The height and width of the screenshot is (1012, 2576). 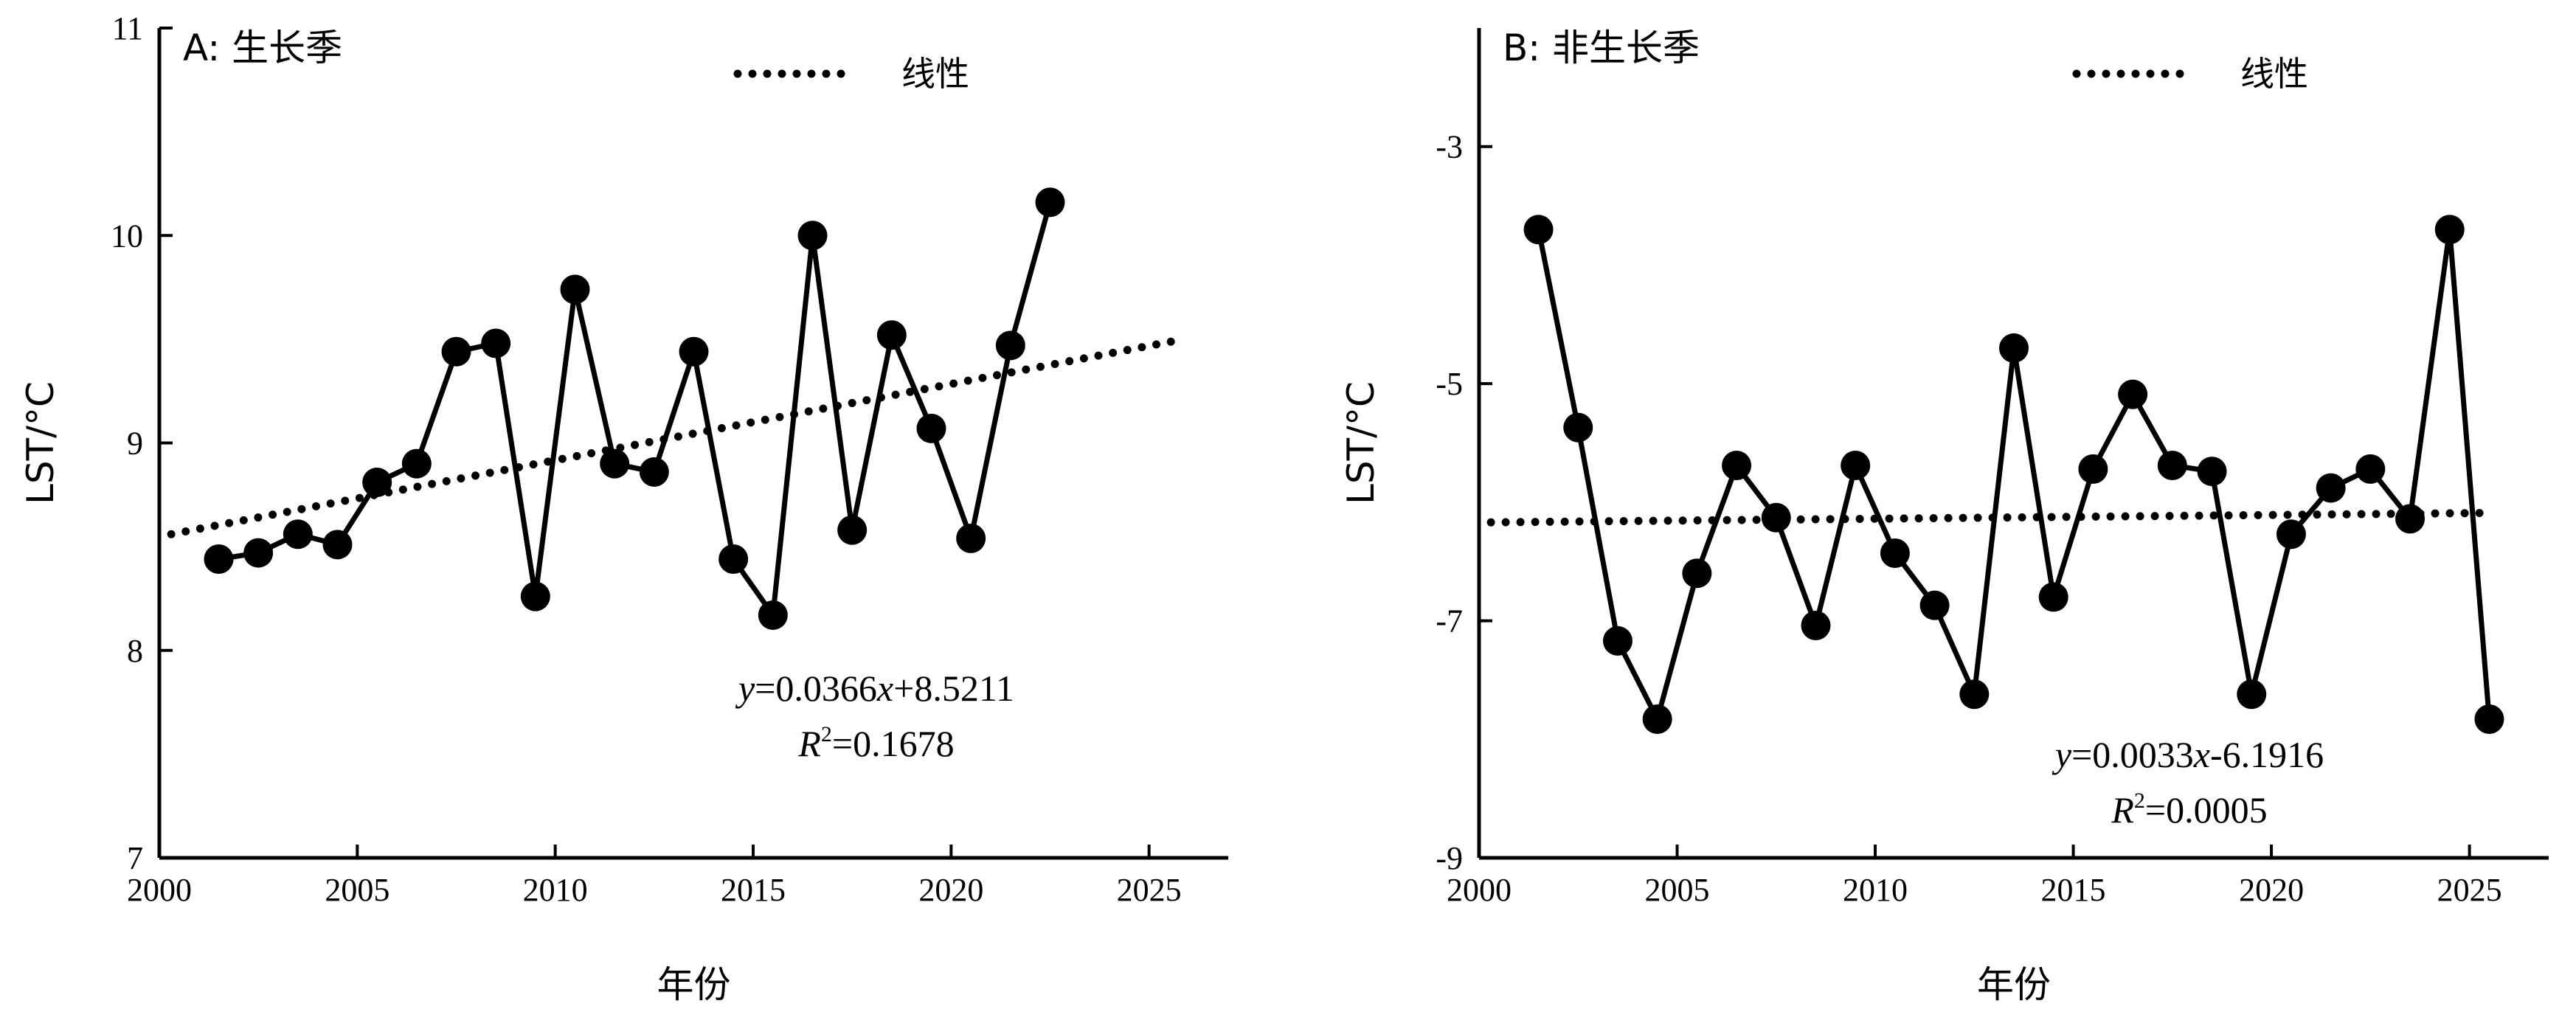 I want to click on r-squared: R2=0.0005, so click(x=2189, y=810).